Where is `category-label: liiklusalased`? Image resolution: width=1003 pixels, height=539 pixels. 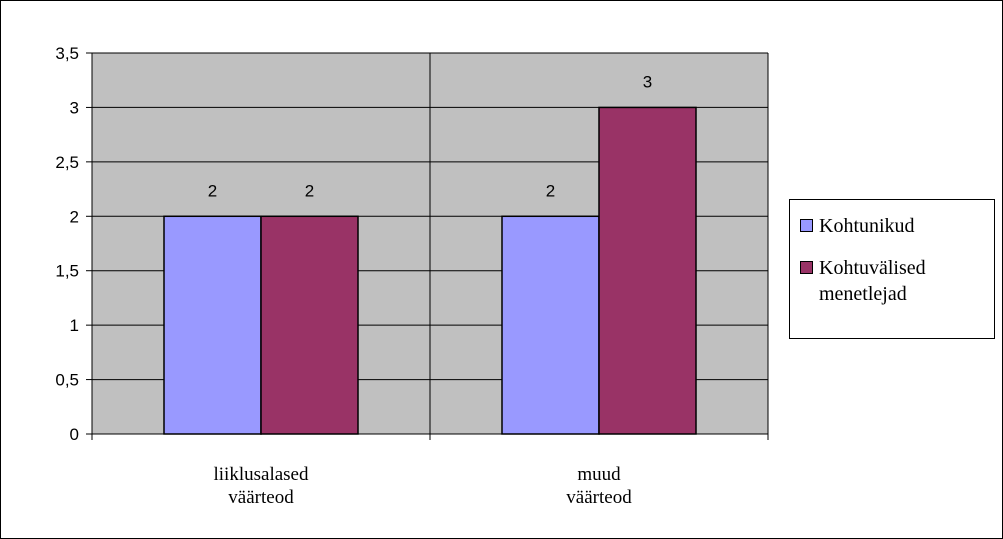 category-label: liiklusalased is located at coordinates (261, 474).